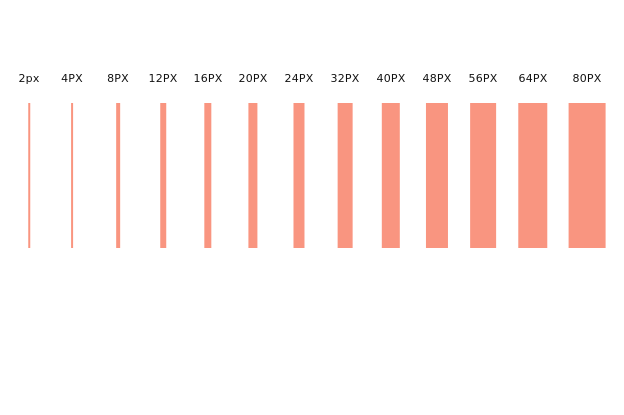 The width and height of the screenshot is (624, 415). I want to click on size-label: 80PX, so click(587, 78).